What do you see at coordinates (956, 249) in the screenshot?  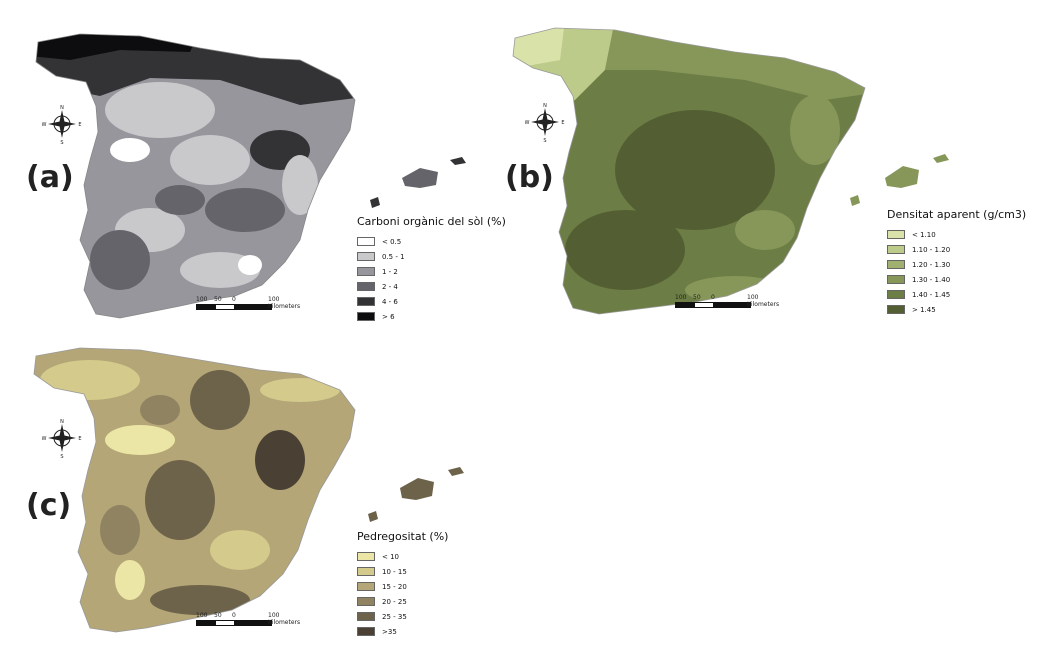 I see `legend-item: 1.10 - 1.20` at bounding box center [956, 249].